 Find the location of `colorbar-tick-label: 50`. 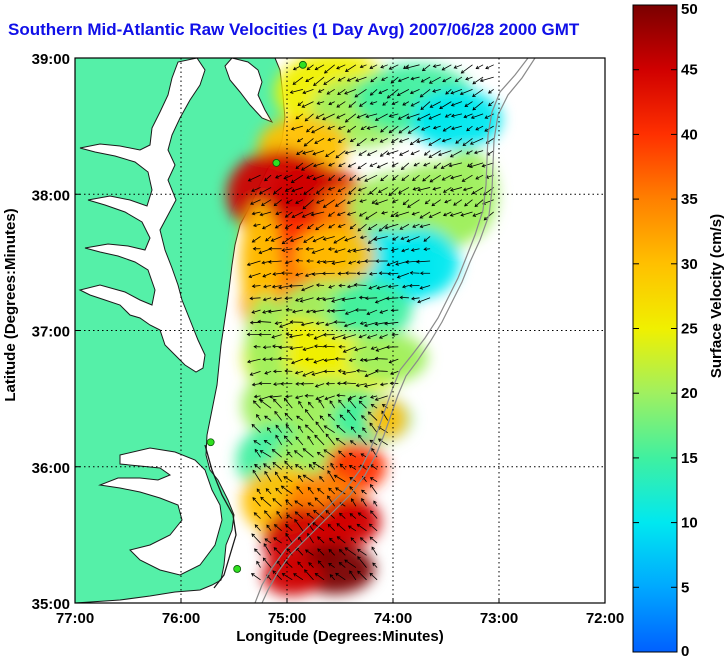

colorbar-tick-label: 50 is located at coordinates (689, 9).